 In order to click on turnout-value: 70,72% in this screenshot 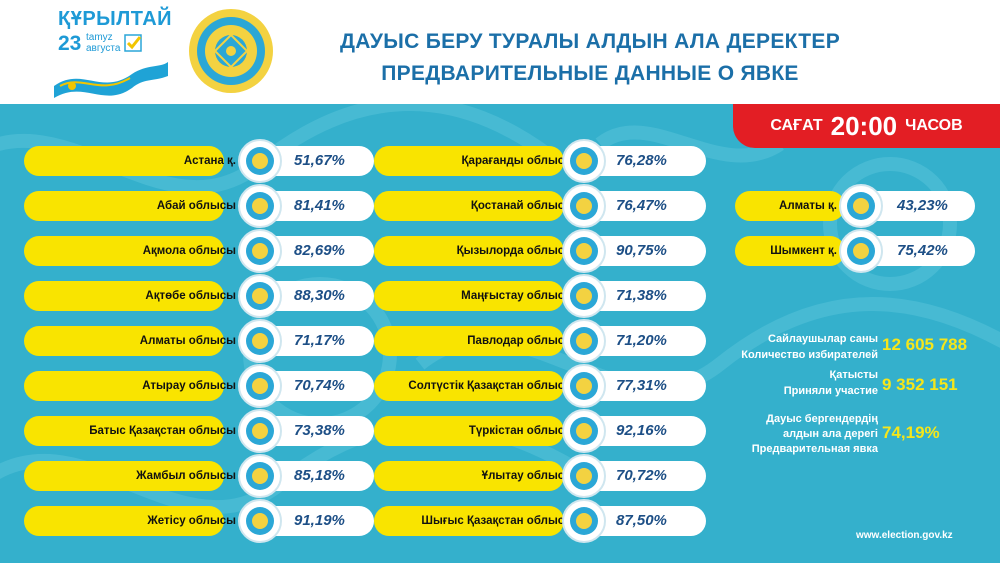, I will do `click(641, 475)`.